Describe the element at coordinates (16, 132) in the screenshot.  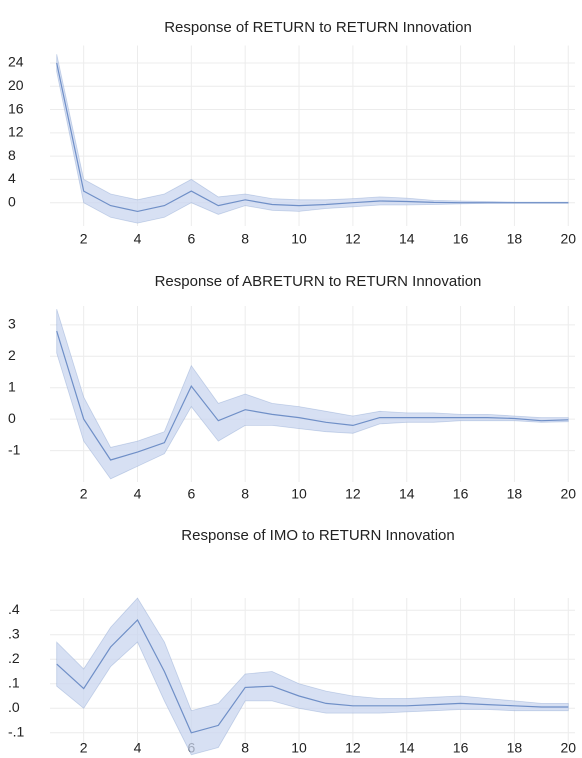
I see `y-tick-label: 12` at that location.